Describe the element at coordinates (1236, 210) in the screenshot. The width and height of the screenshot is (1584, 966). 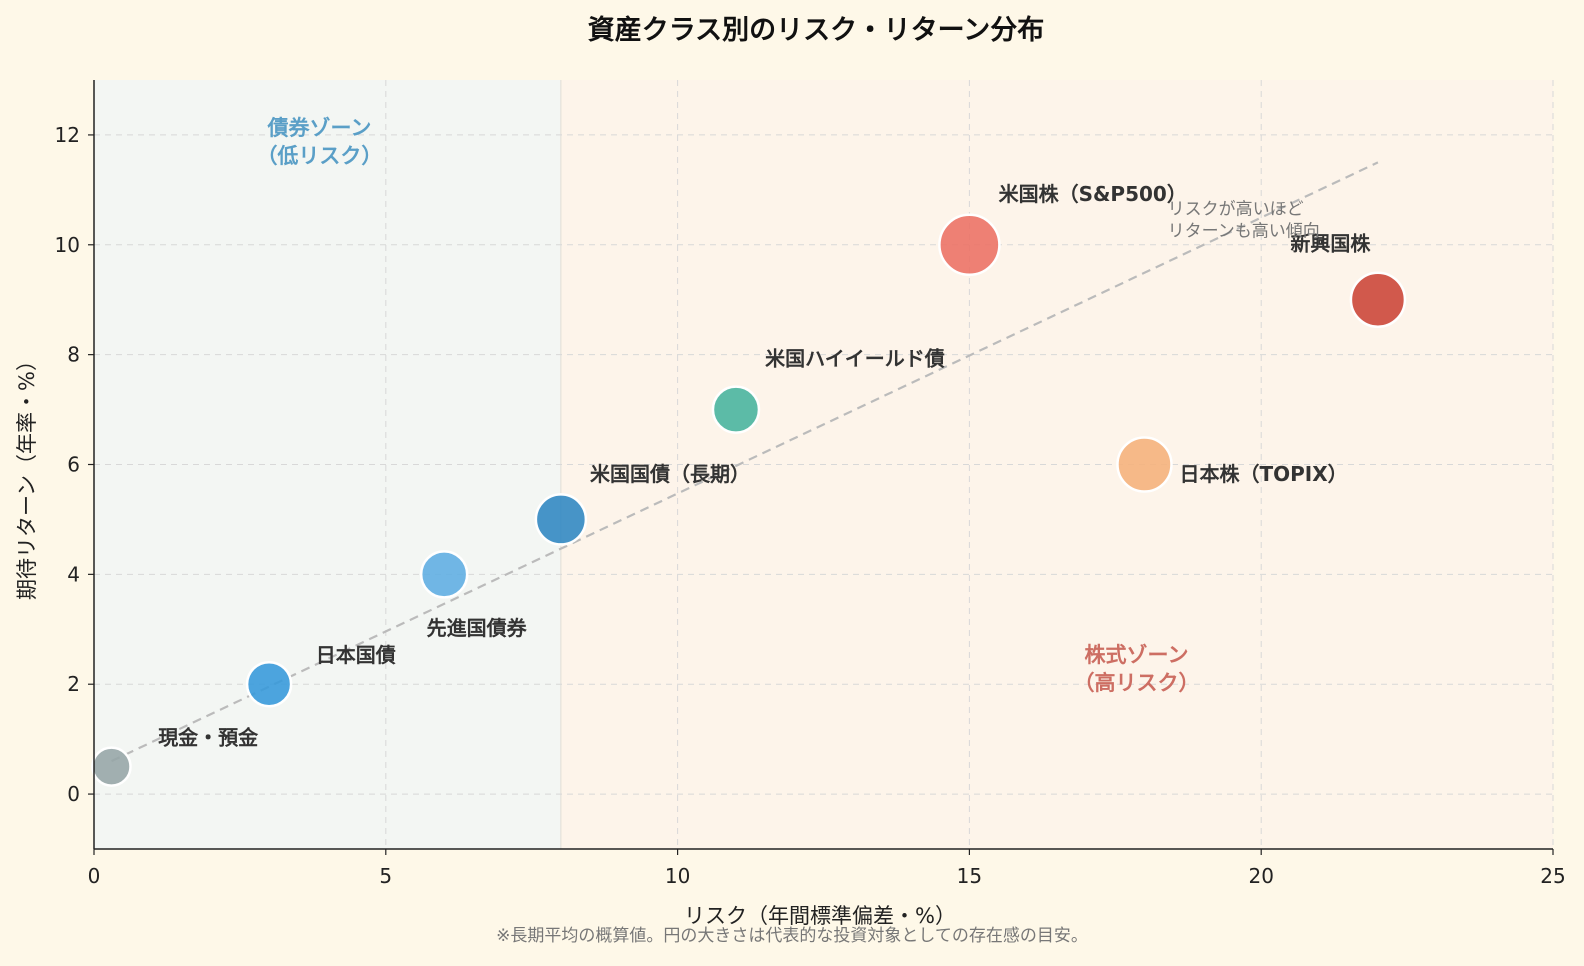
I see `annotation-text: リスクが高いほど` at that location.